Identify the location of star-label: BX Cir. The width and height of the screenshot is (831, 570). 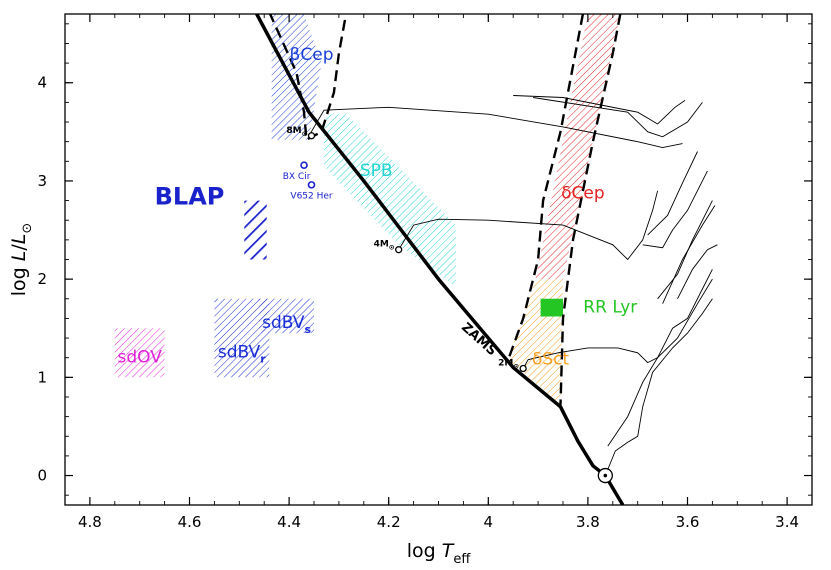
(297, 177).